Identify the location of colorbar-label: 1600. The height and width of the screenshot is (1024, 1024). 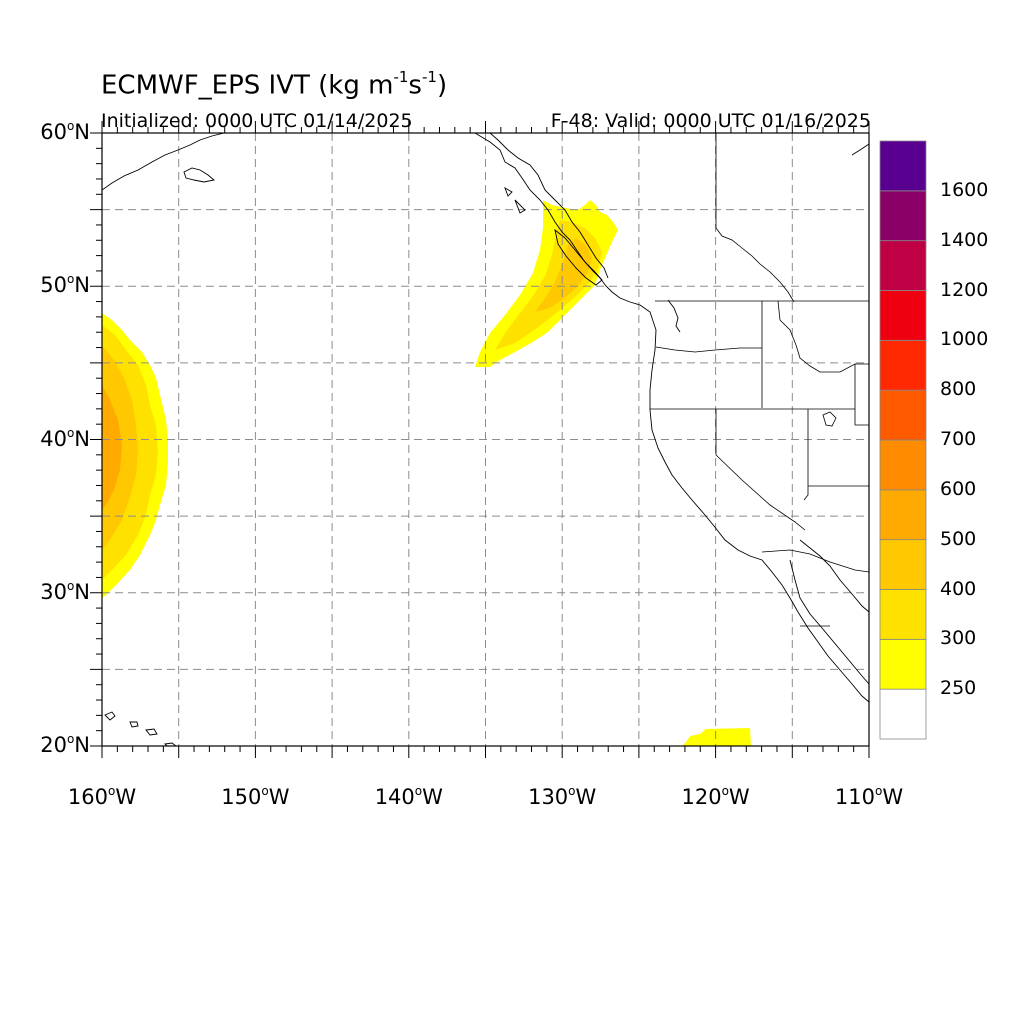
(964, 189).